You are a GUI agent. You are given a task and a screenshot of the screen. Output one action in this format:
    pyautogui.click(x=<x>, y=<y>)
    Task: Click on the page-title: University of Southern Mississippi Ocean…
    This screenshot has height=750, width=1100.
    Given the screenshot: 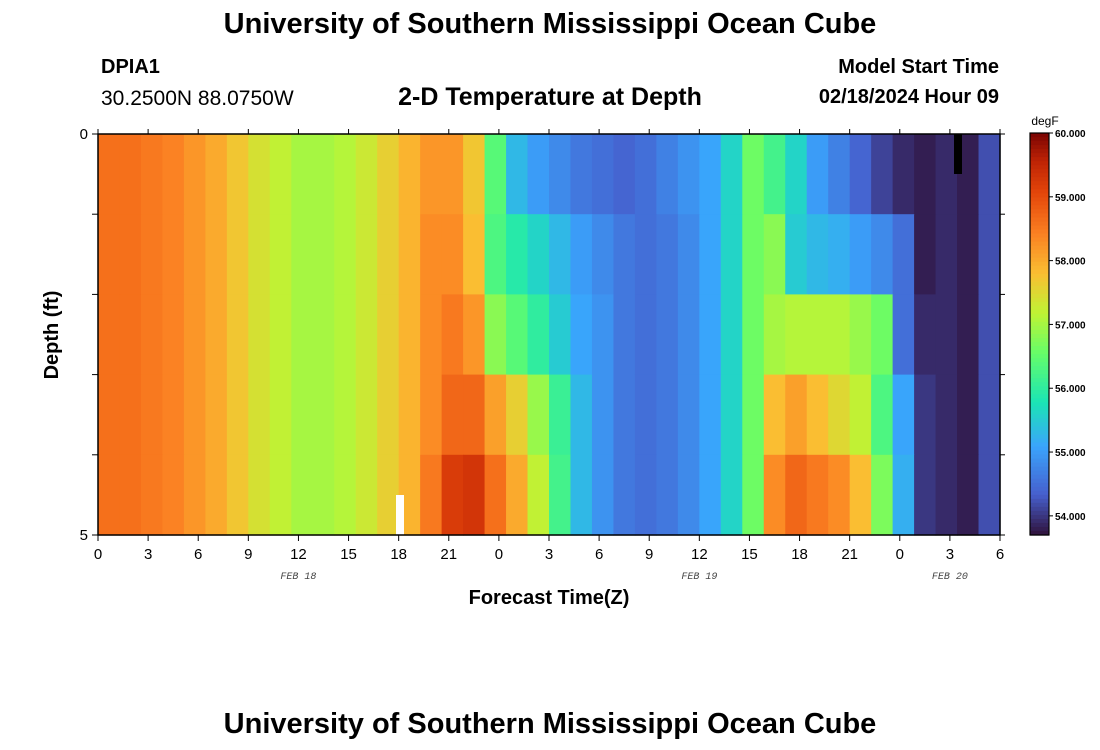 What is the action you would take?
    pyautogui.click(x=550, y=24)
    